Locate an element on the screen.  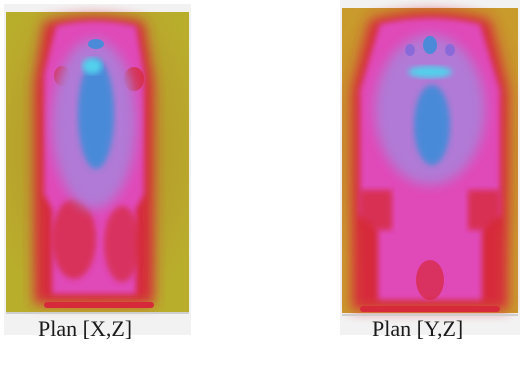
baseline-yz is located at coordinates (430, 315).